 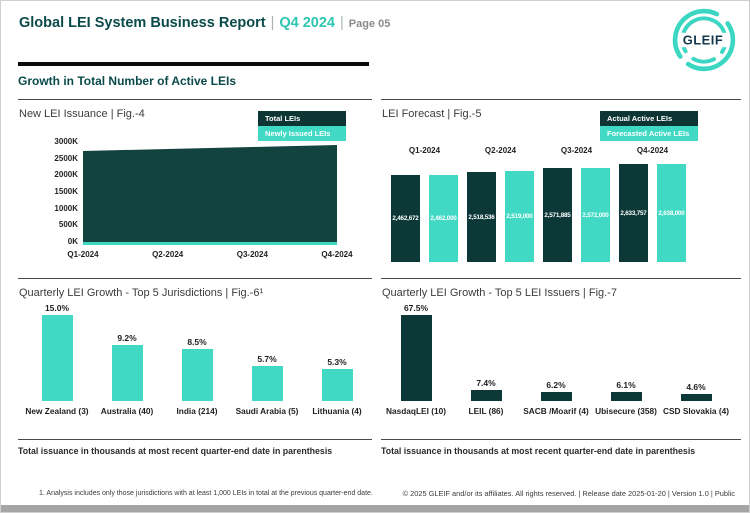 I want to click on bar-slot: 8.5% India (214), so click(x=197, y=359).